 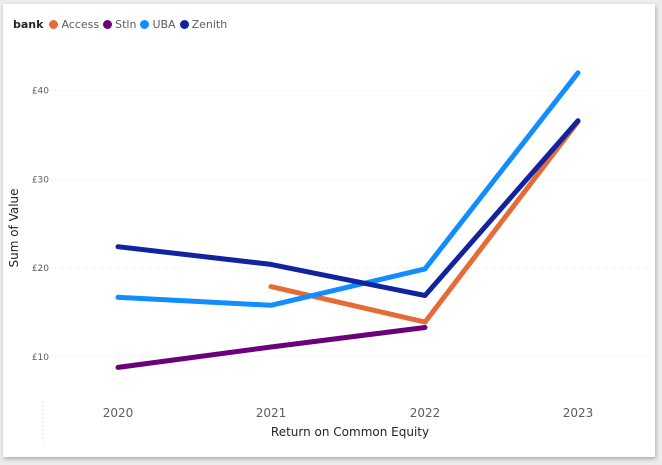 What do you see at coordinates (209, 24) in the screenshot?
I see `legend-label: Zenith` at bounding box center [209, 24].